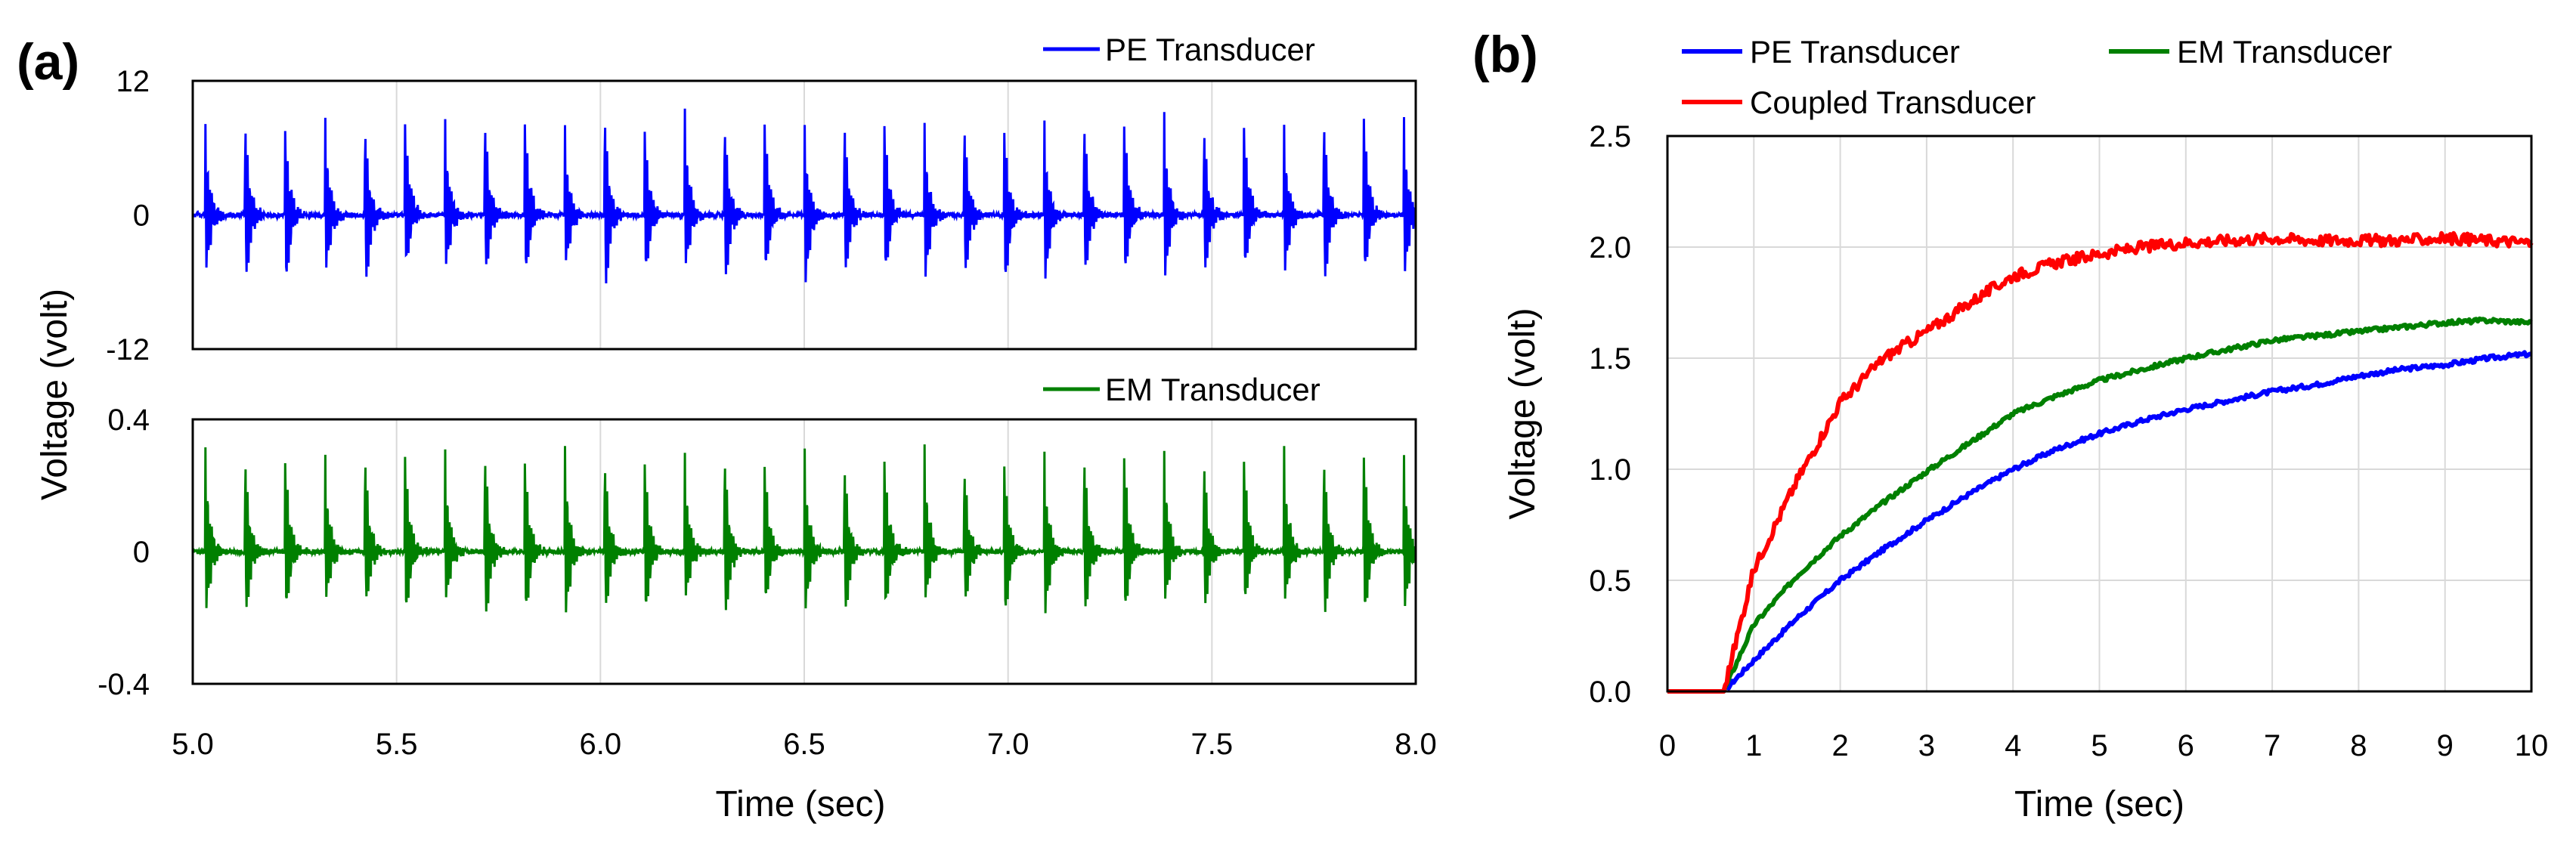 The width and height of the screenshot is (2576, 841). What do you see at coordinates (1753, 745) in the screenshot?
I see `x-tick-label: 1` at bounding box center [1753, 745].